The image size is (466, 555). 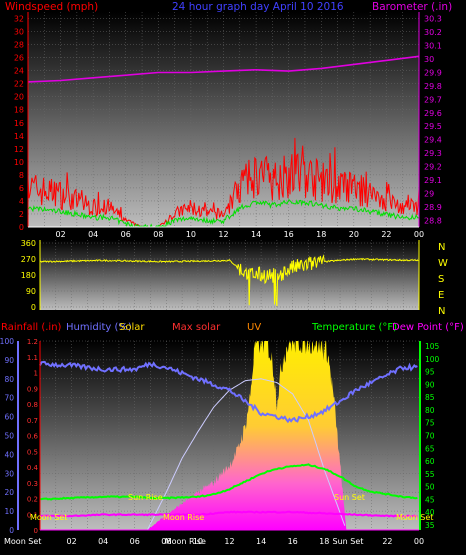 What do you see at coordinates (433, 220) in the screenshot?
I see `barometer-y-tick-label: 28.8` at bounding box center [433, 220].